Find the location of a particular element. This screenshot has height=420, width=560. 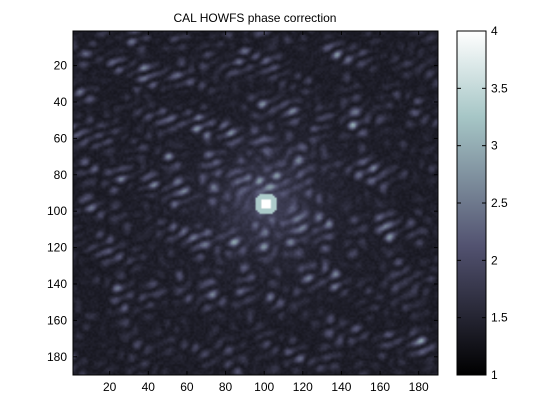

x-tick-label: 140 is located at coordinates (341, 387).